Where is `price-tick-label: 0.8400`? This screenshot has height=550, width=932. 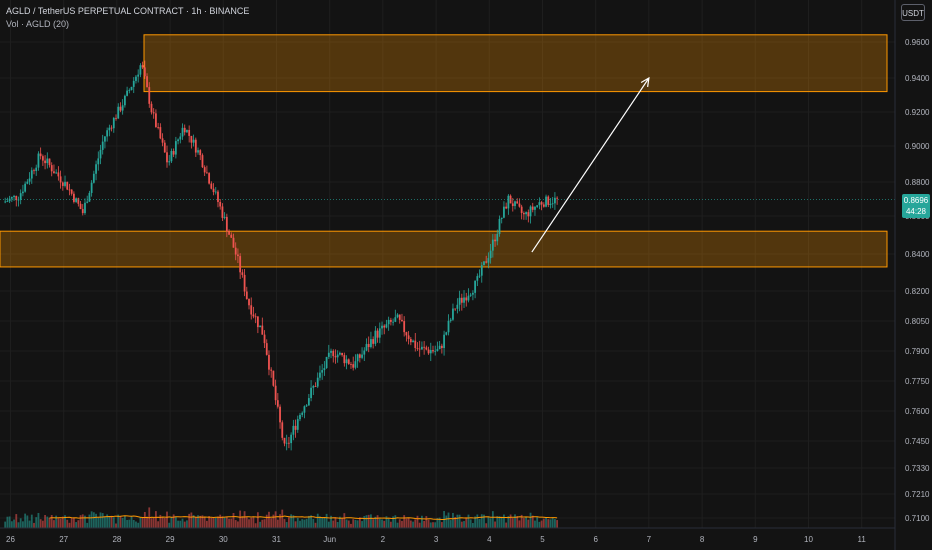
price-tick-label: 0.8400 is located at coordinates (917, 254).